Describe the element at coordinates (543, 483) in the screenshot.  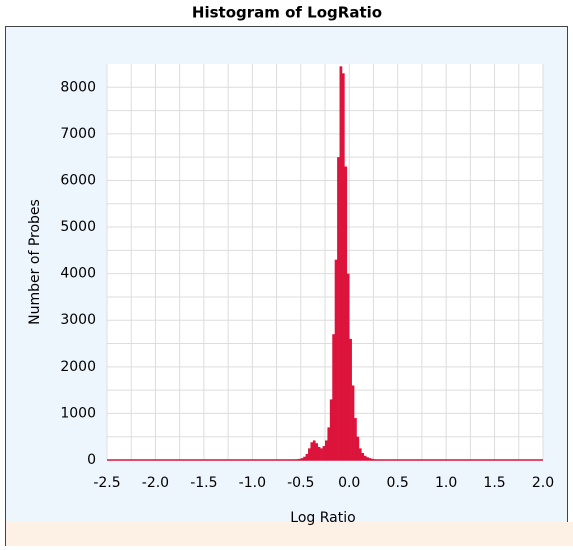
I see `x-tick-label: 2.0` at that location.